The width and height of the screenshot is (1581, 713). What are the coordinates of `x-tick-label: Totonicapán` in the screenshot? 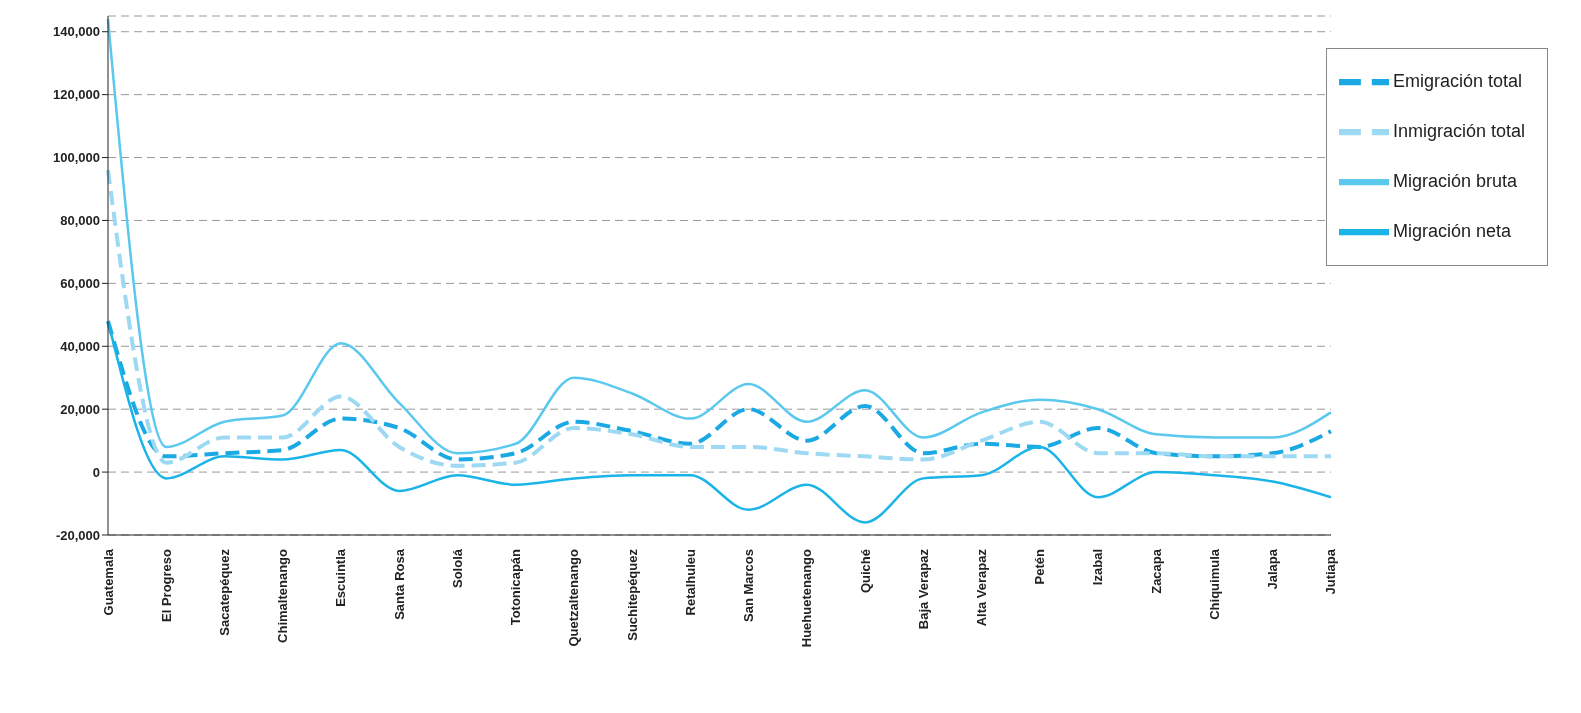 It's located at (516, 587).